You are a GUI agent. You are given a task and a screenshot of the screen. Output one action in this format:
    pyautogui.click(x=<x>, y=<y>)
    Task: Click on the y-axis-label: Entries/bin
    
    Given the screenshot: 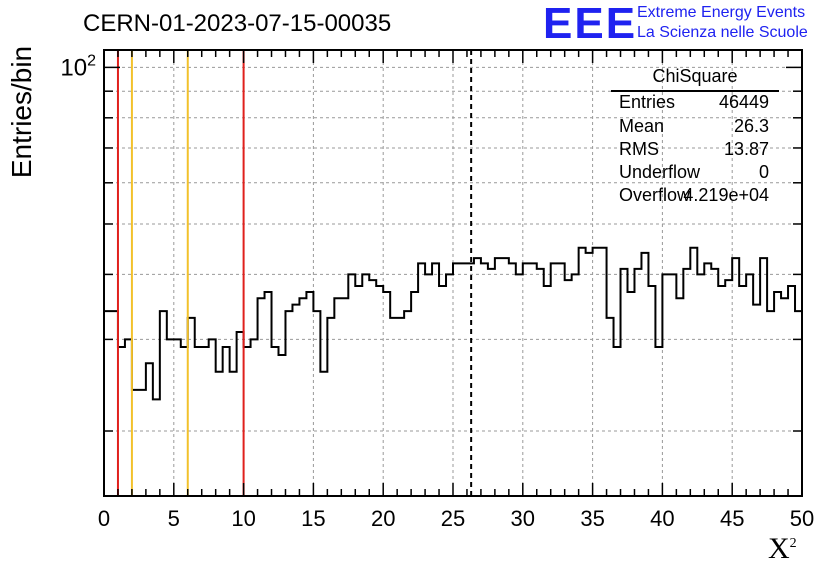 What is the action you would take?
    pyautogui.click(x=21, y=112)
    